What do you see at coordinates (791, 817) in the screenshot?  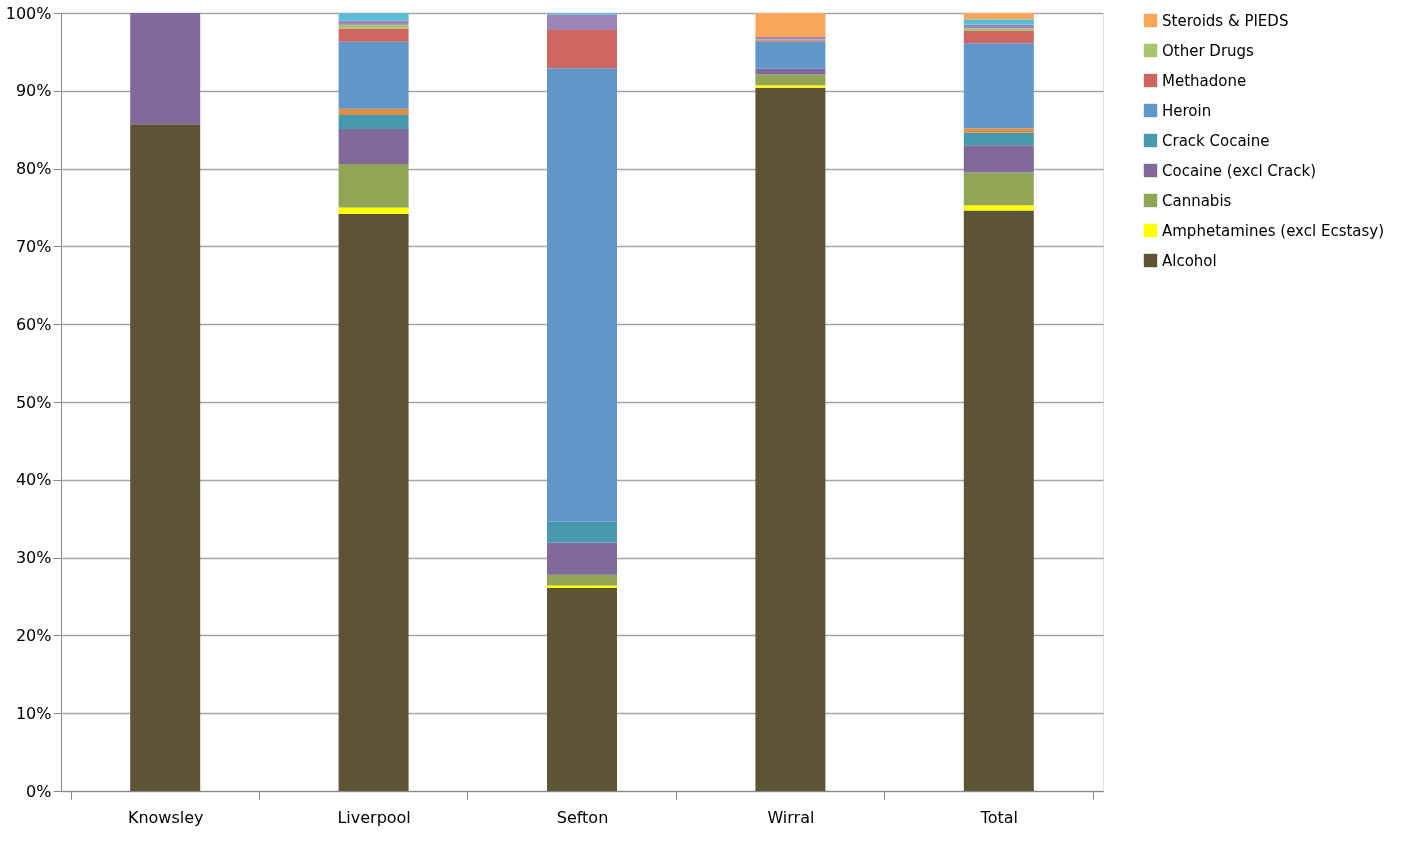 I see `x-tick-label: Wirral` at bounding box center [791, 817].